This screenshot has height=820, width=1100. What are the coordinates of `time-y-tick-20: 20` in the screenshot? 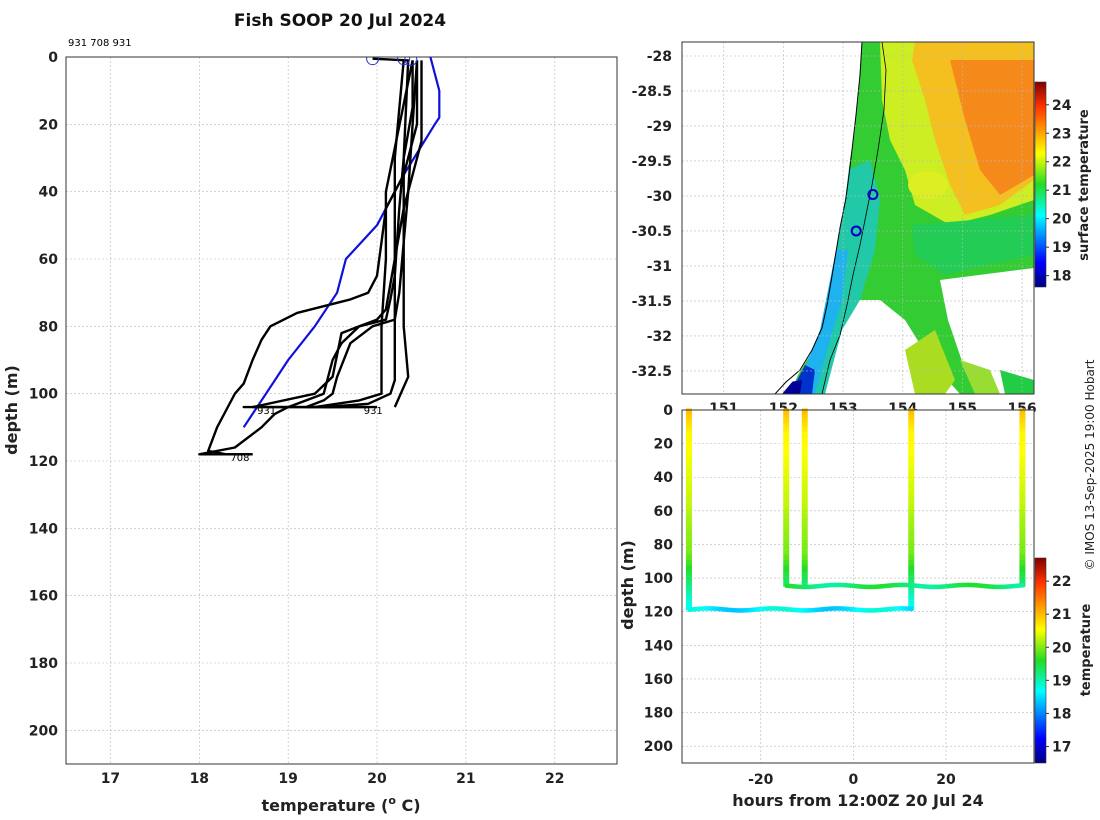 It's located at (664, 445).